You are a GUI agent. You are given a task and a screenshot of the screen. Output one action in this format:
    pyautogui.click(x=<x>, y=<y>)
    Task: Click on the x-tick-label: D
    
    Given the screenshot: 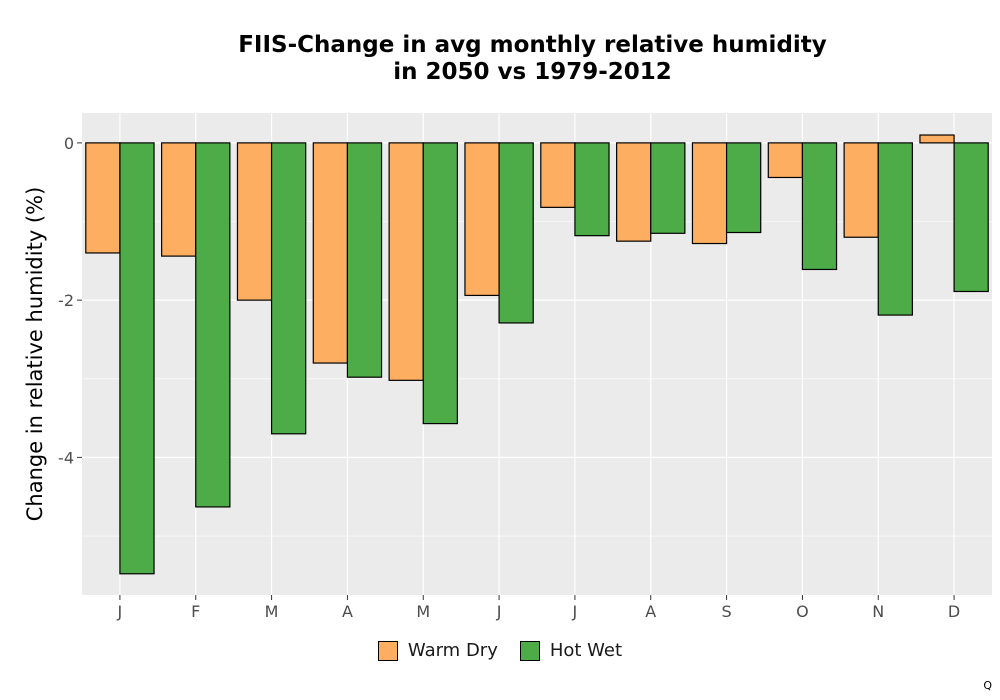 What is the action you would take?
    pyautogui.click(x=954, y=611)
    